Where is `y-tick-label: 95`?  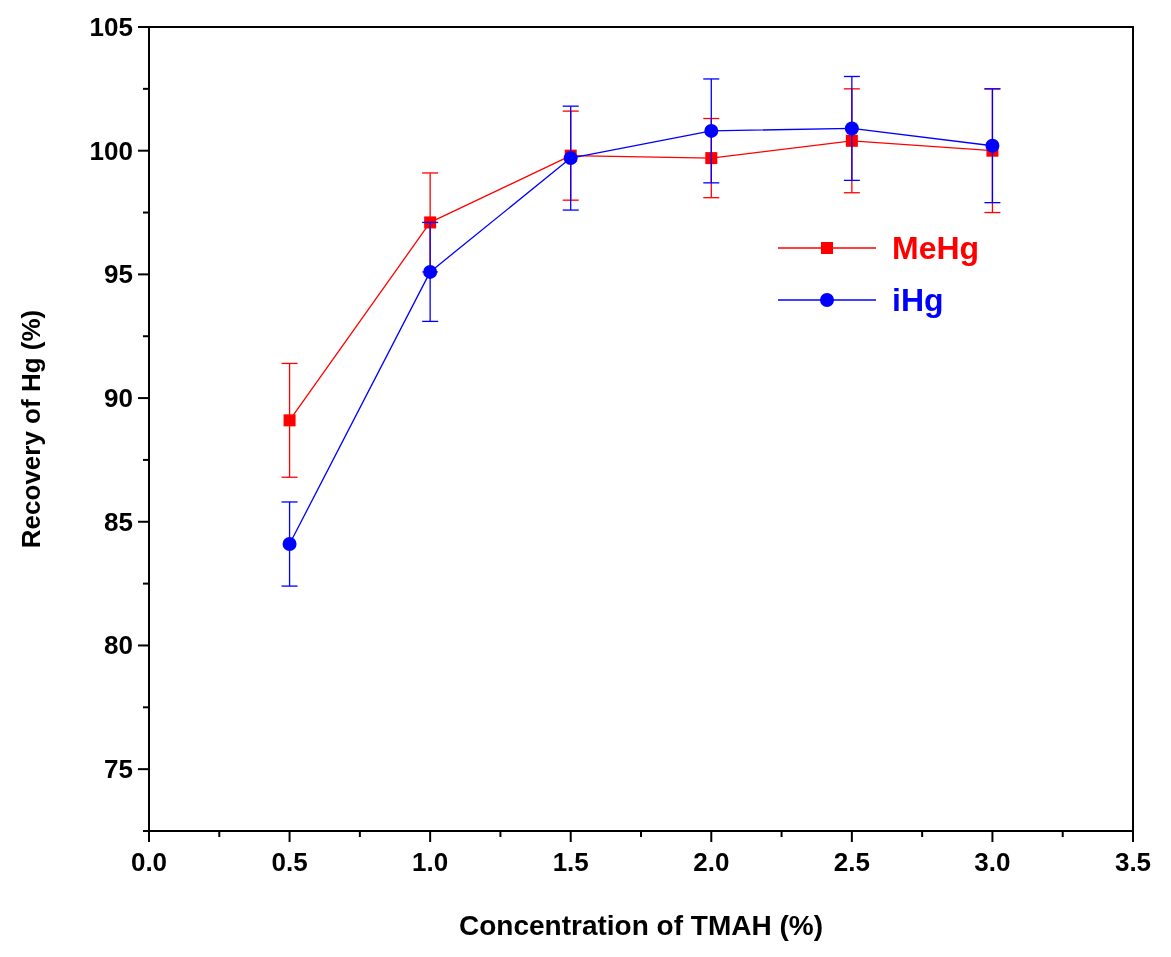 y-tick-label: 95 is located at coordinates (118, 274).